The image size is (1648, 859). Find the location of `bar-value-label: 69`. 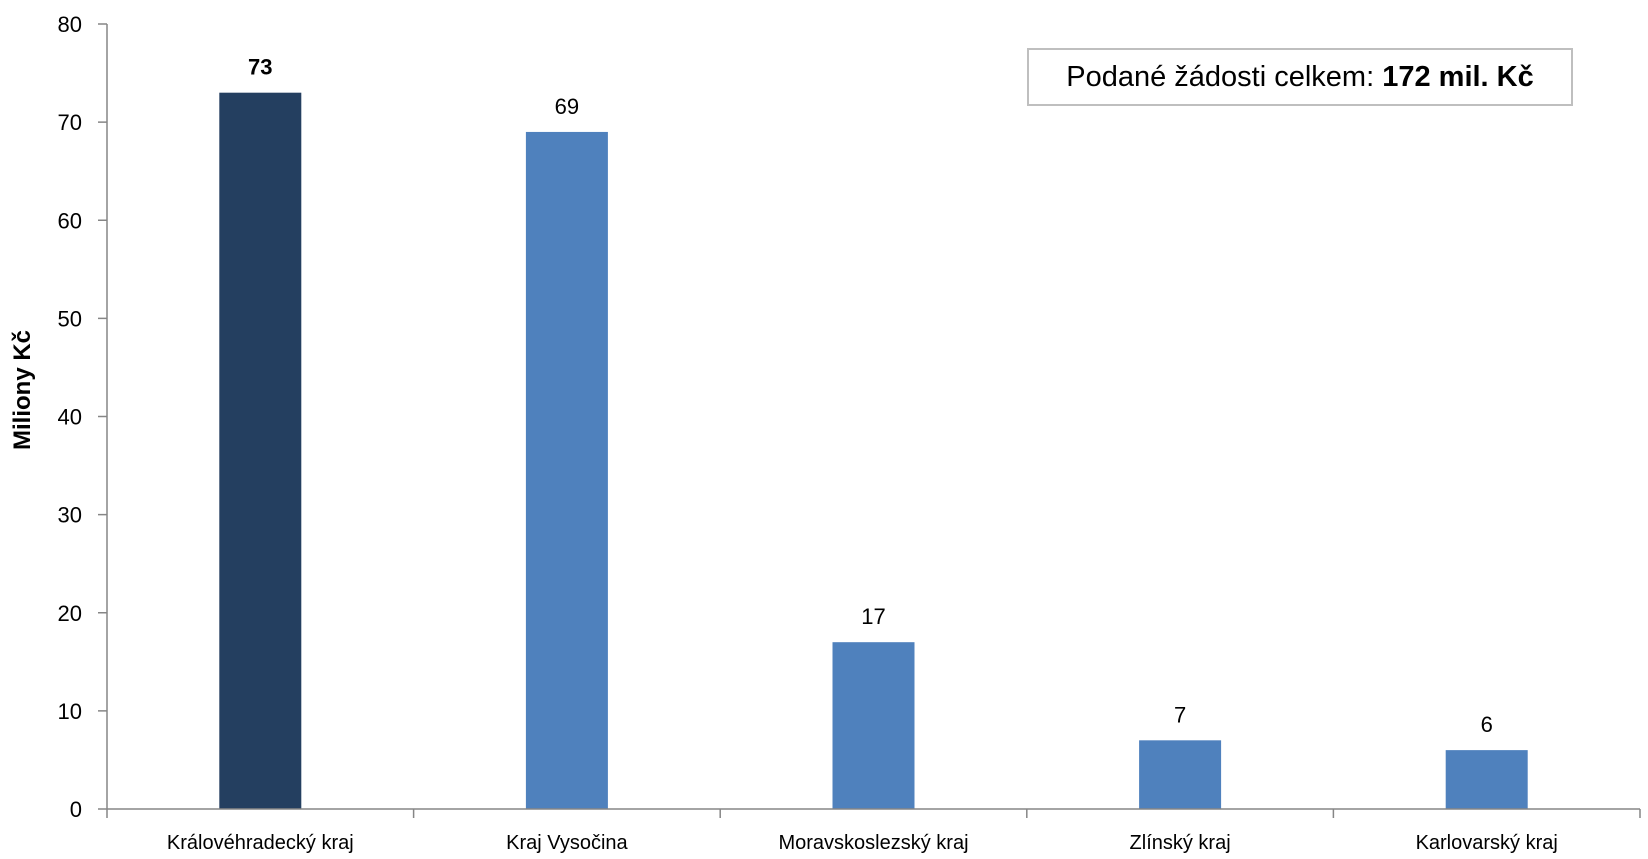

bar-value-label: 69 is located at coordinates (567, 106).